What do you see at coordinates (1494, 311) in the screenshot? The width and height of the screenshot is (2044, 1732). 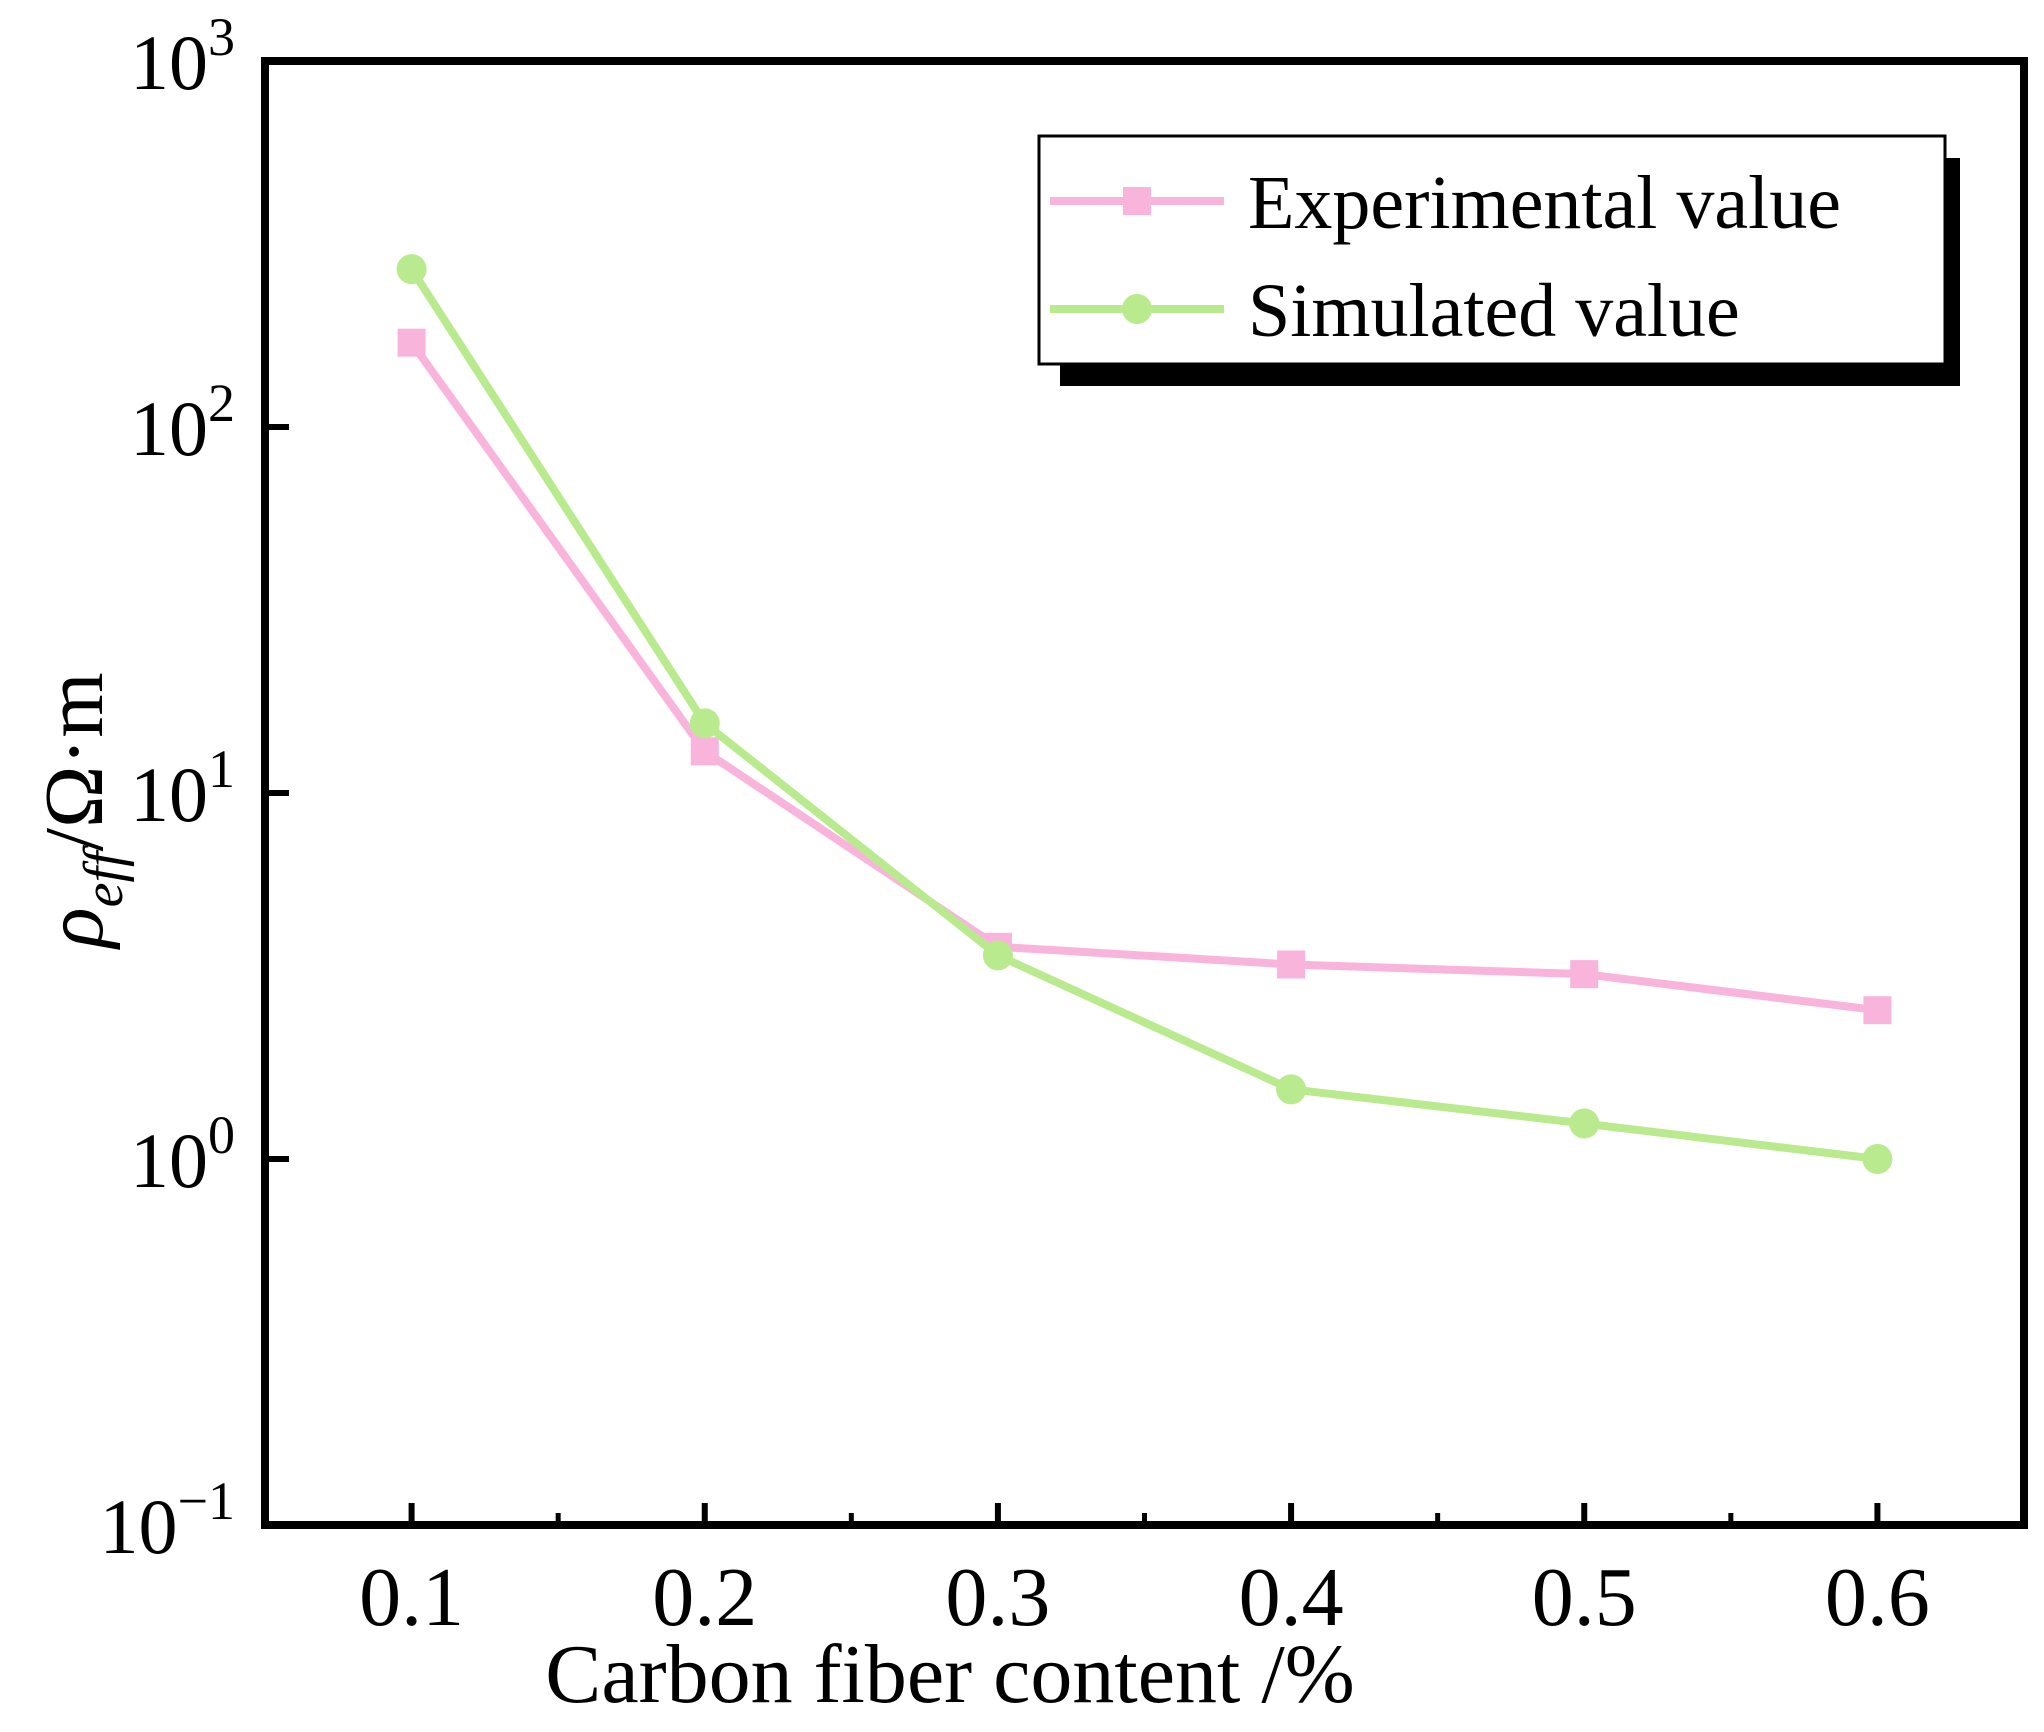 I see `legend-label: Simulated value` at bounding box center [1494, 311].